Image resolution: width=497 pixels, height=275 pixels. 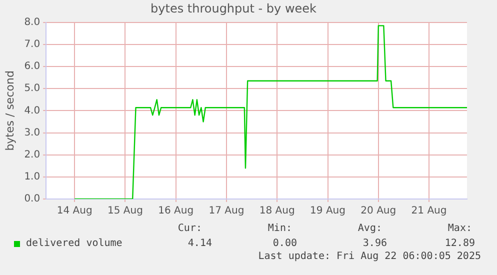 What do you see at coordinates (32, 154) in the screenshot?
I see `y-tick-label: 2.0` at bounding box center [32, 154].